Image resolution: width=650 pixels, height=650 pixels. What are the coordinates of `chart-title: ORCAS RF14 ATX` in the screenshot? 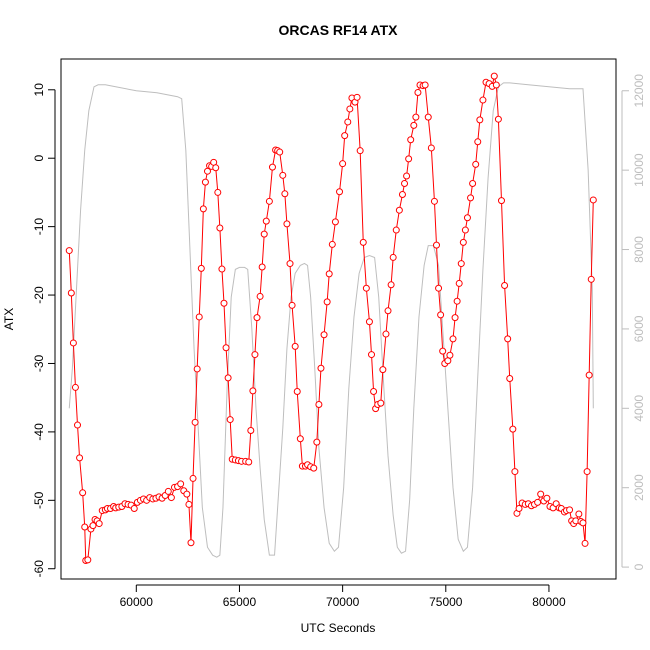 It's located at (338, 30).